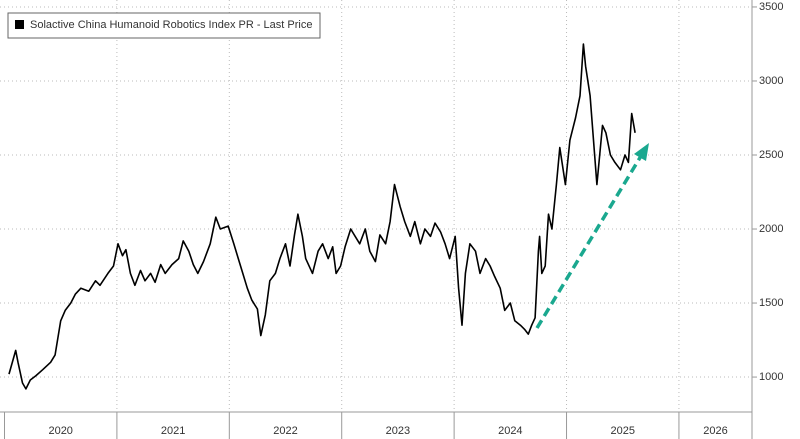 This screenshot has height=439, width=800. I want to click on y-tick-label: 1000, so click(771, 377).